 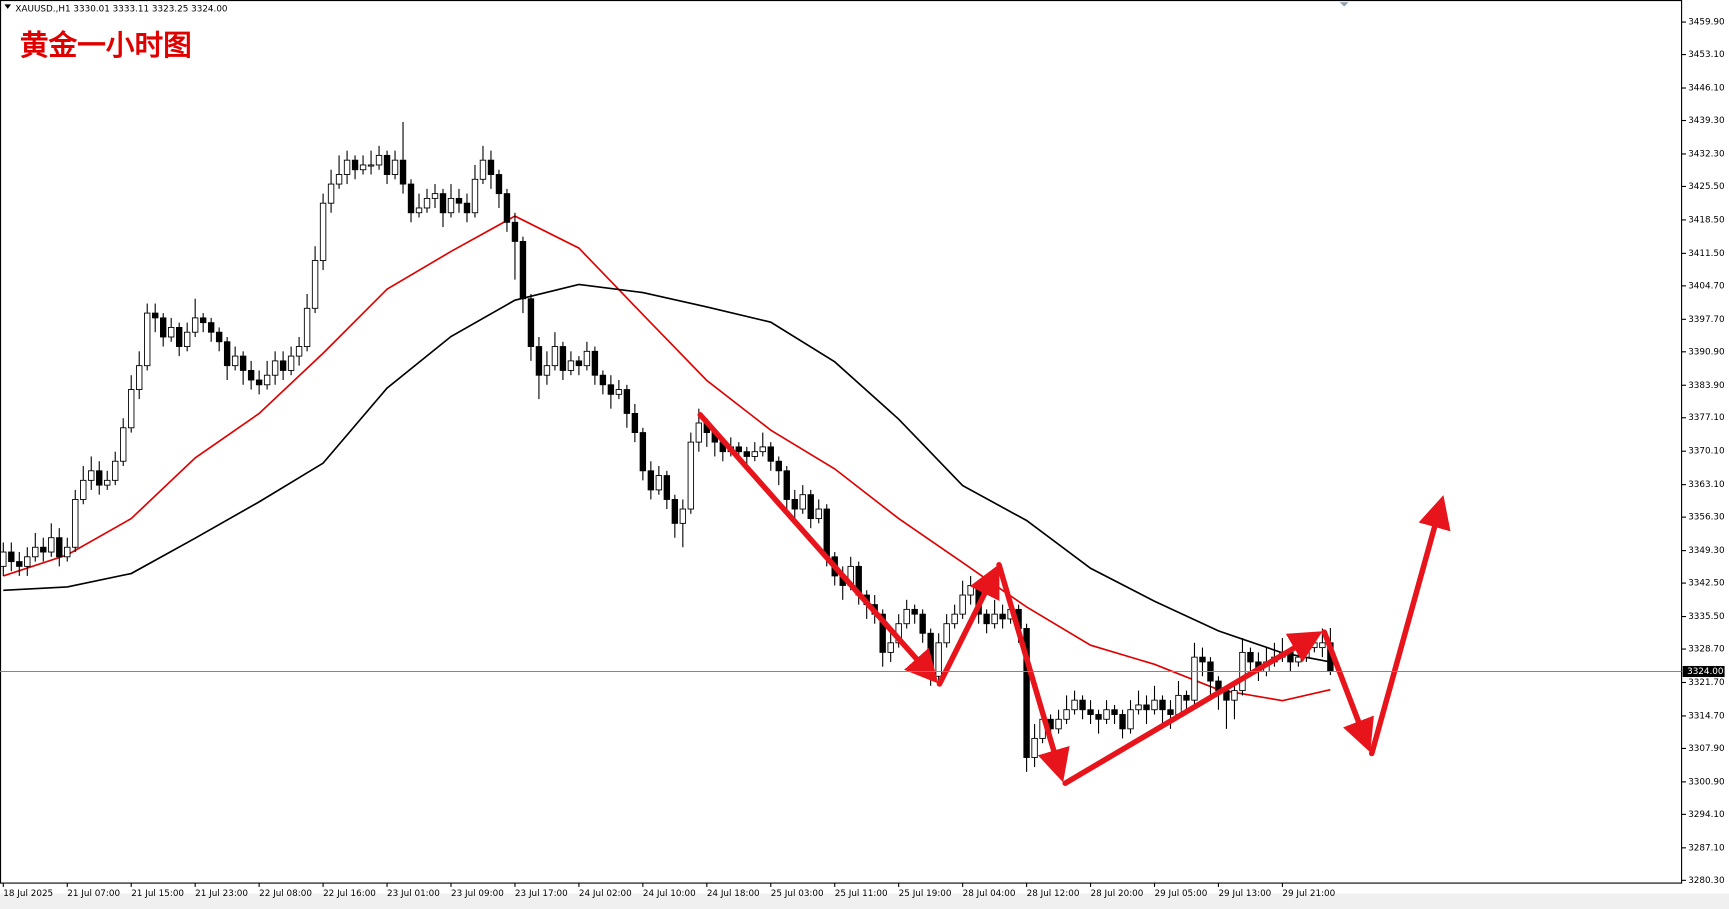 What do you see at coordinates (1706, 386) in the screenshot?
I see `y-tick-label: 3383.90` at bounding box center [1706, 386].